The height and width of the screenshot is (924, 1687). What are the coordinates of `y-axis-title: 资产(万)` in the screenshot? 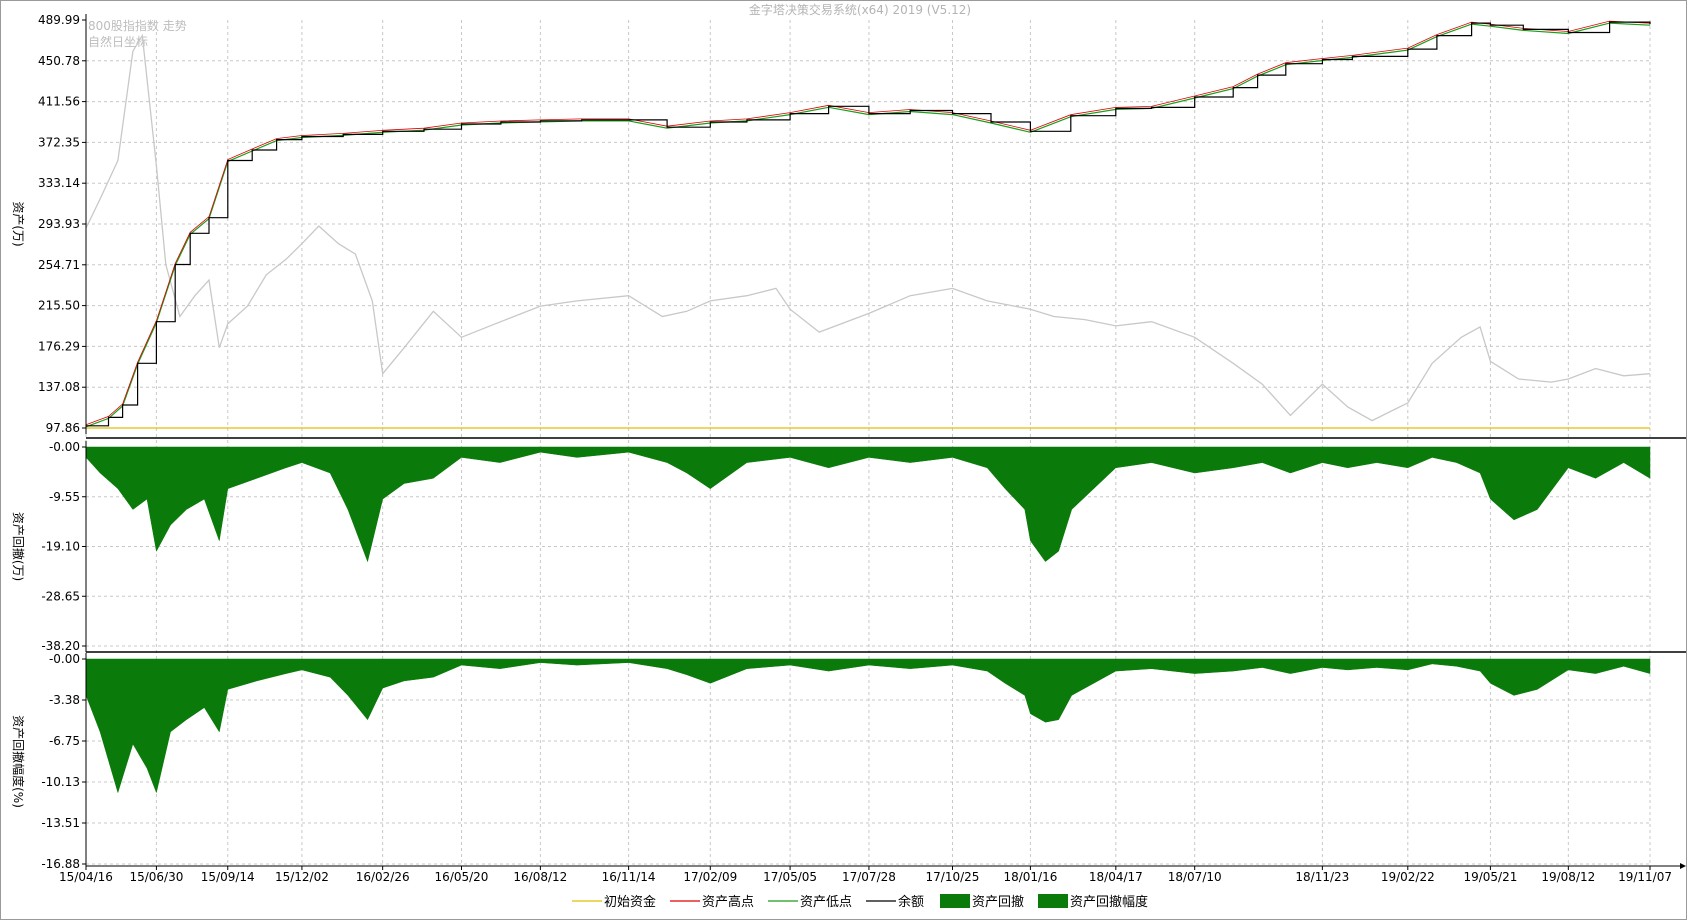 It's located at (18, 223).